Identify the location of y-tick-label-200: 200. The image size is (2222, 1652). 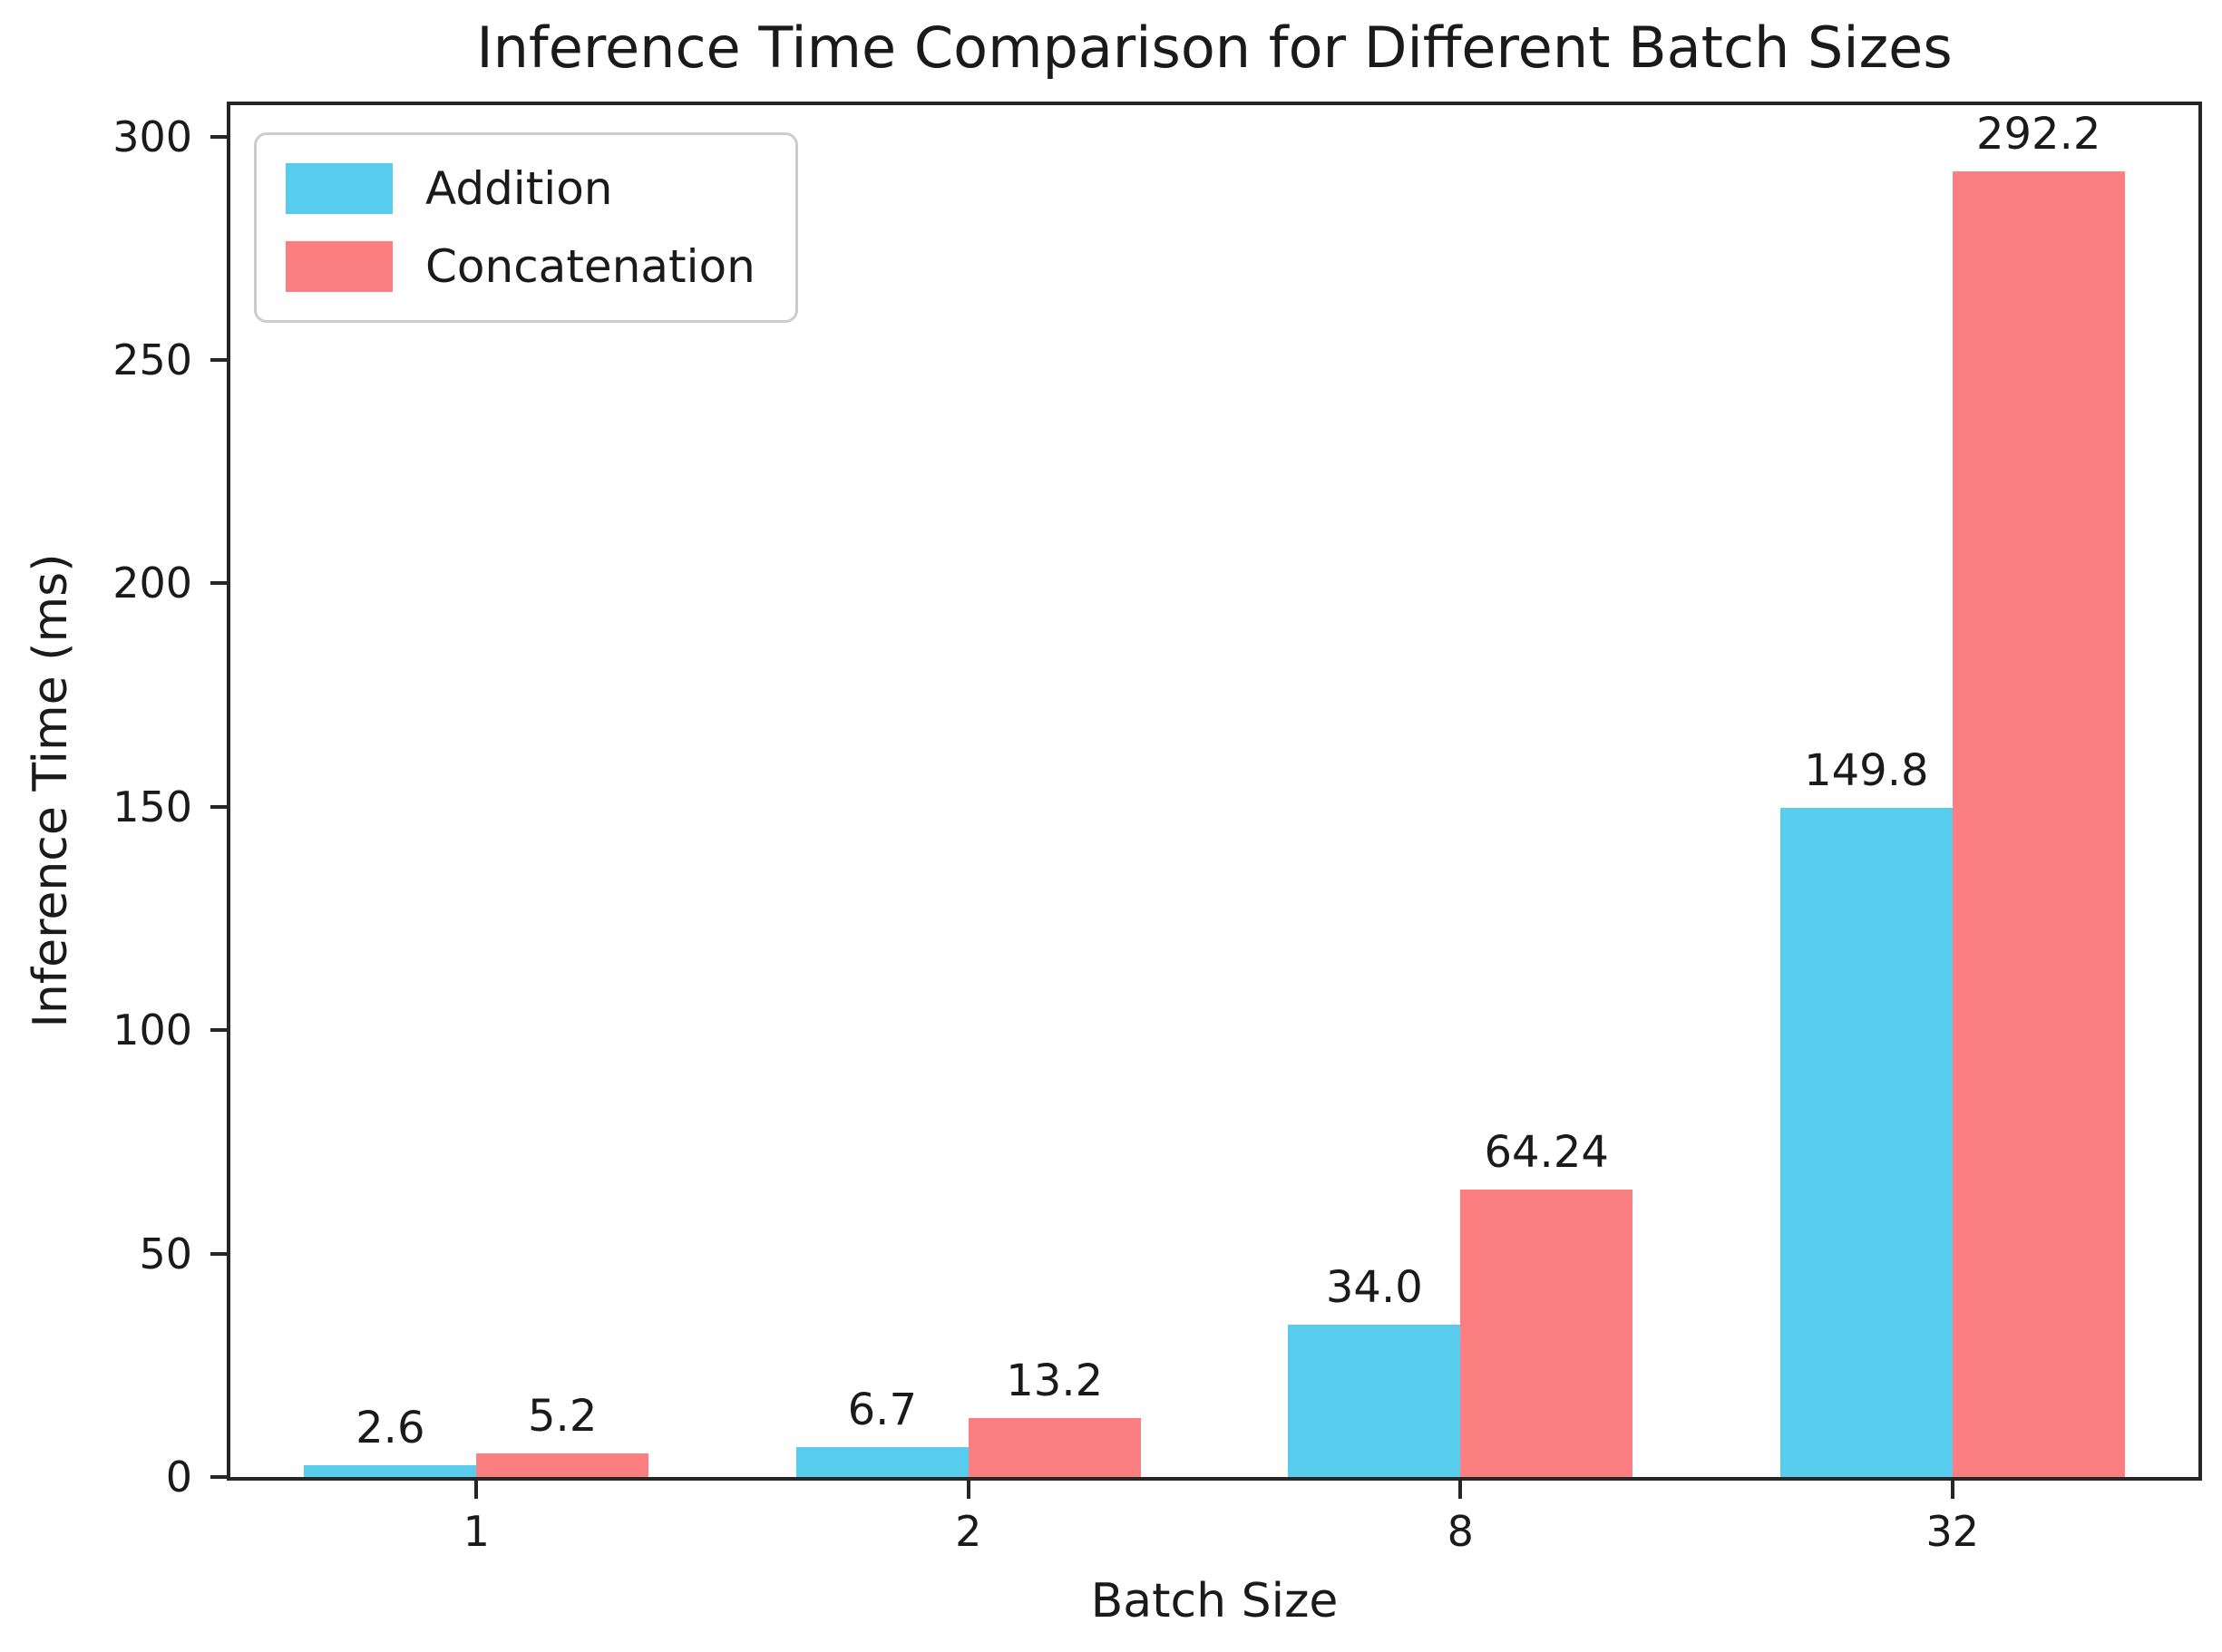
(152, 583).